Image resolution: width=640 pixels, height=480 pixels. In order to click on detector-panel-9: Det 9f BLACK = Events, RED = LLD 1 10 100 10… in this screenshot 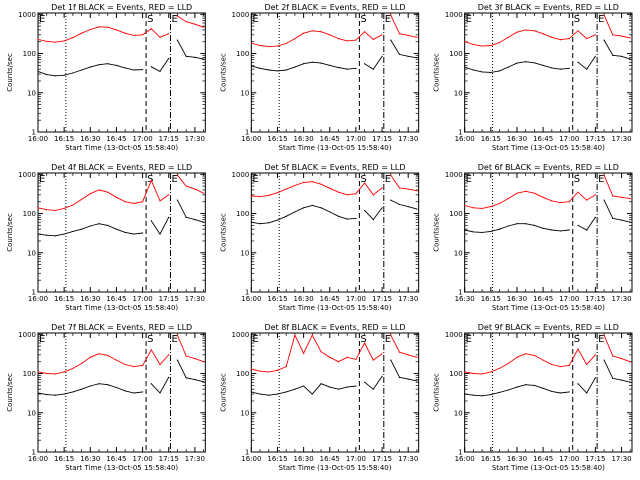, I will do `click(533, 397)`.